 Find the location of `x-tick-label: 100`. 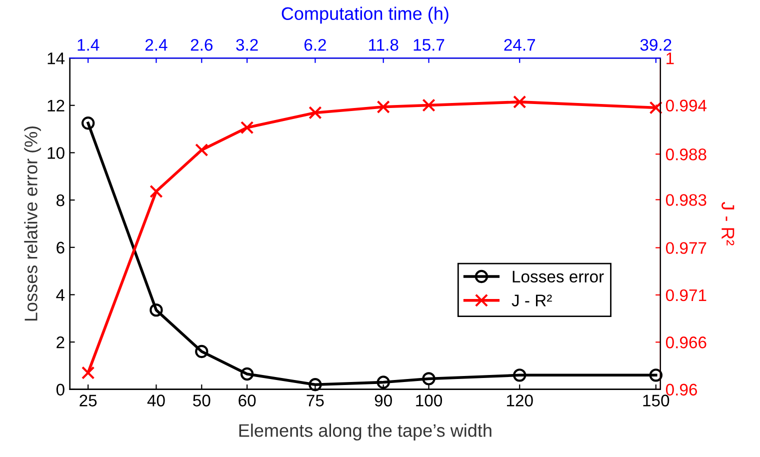

x-tick-label: 100 is located at coordinates (429, 400).